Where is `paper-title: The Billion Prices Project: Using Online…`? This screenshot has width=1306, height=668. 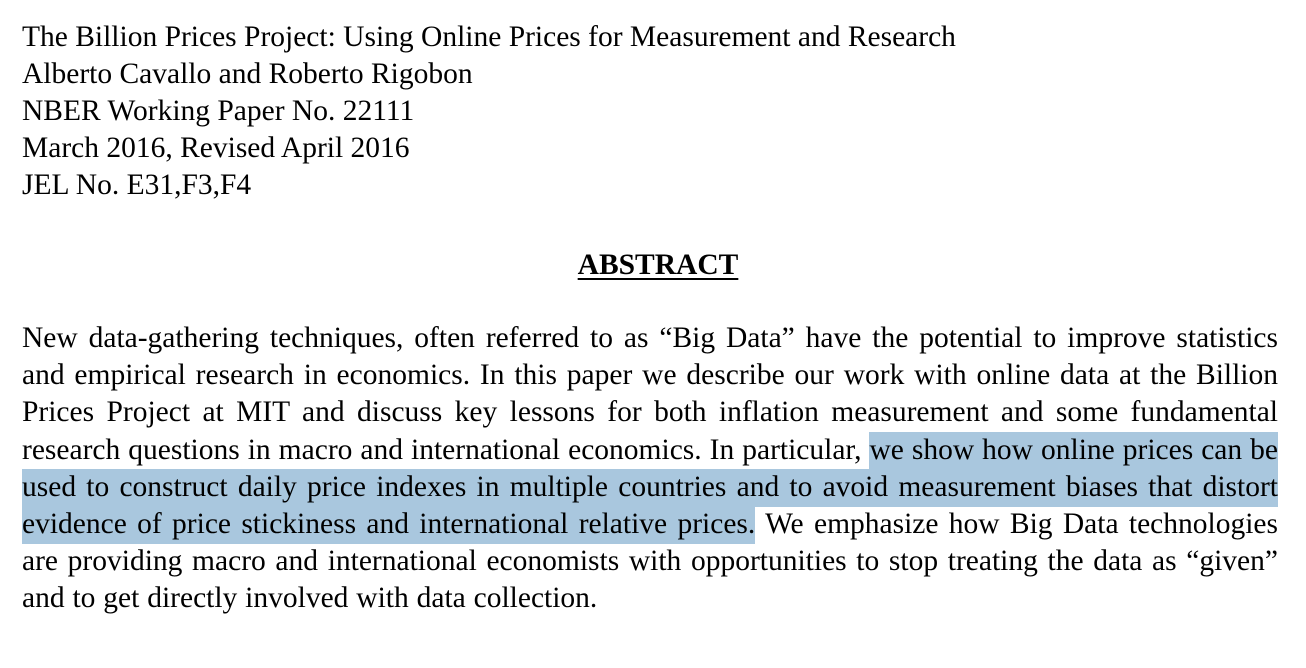
paper-title: The Billion Prices Project: Using Online… is located at coordinates (489, 37).